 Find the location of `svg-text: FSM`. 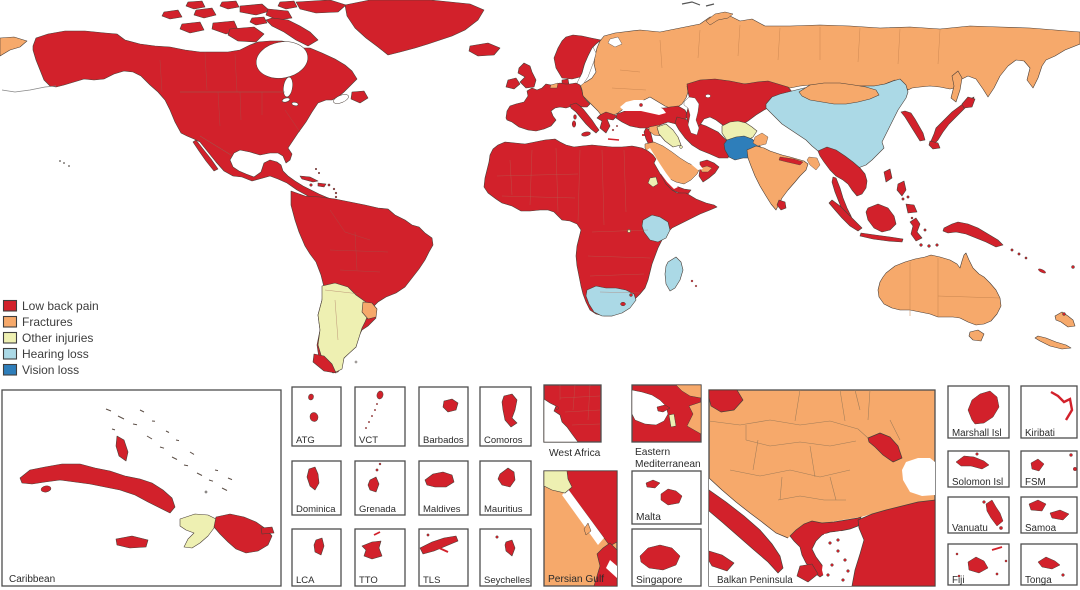

svg-text: FSM is located at coordinates (1035, 482).